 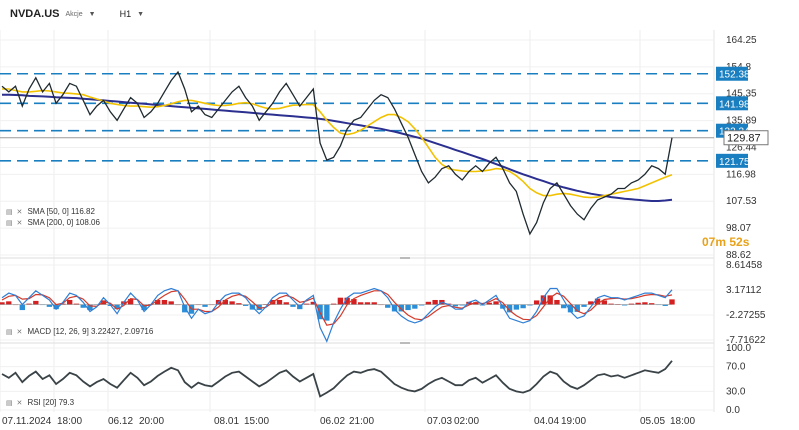 What do you see at coordinates (746, 242) in the screenshot?
I see `countdown-seconds-unit: s` at bounding box center [746, 242].